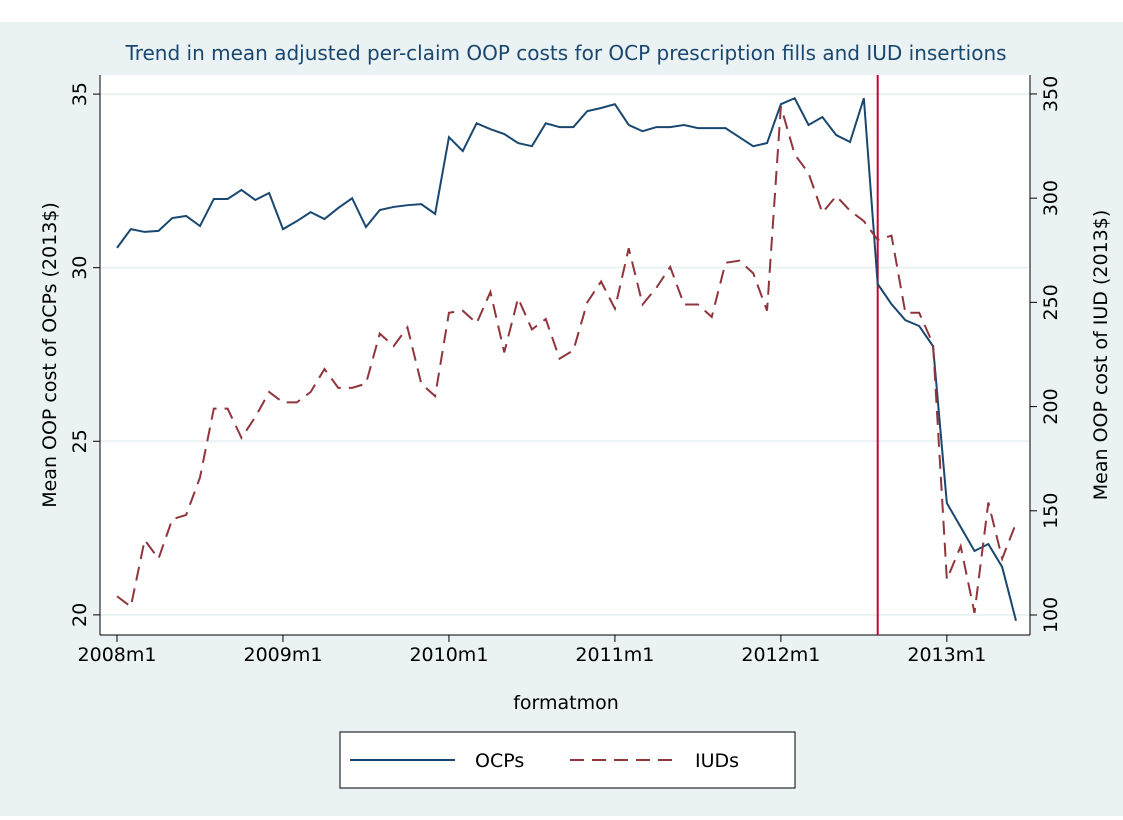  Describe the element at coordinates (1051, 302) in the screenshot. I see `y2-tick-label: 250` at that location.